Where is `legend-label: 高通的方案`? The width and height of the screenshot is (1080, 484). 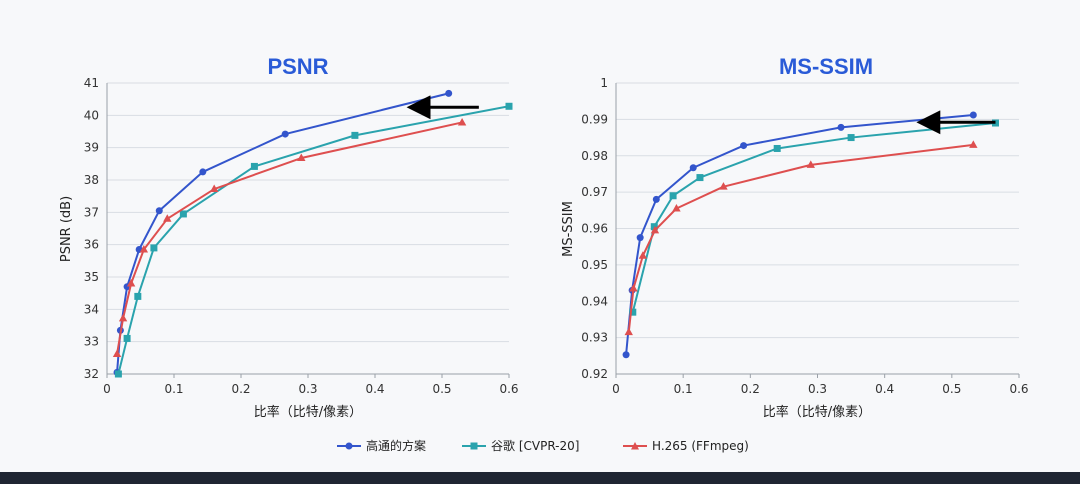 legend-label: 高通的方案 is located at coordinates (396, 445).